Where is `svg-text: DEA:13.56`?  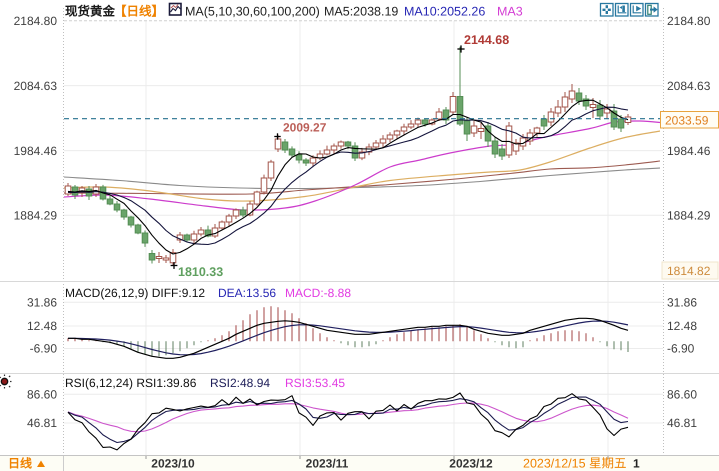
svg-text: DEA:13.56 is located at coordinates (247, 293).